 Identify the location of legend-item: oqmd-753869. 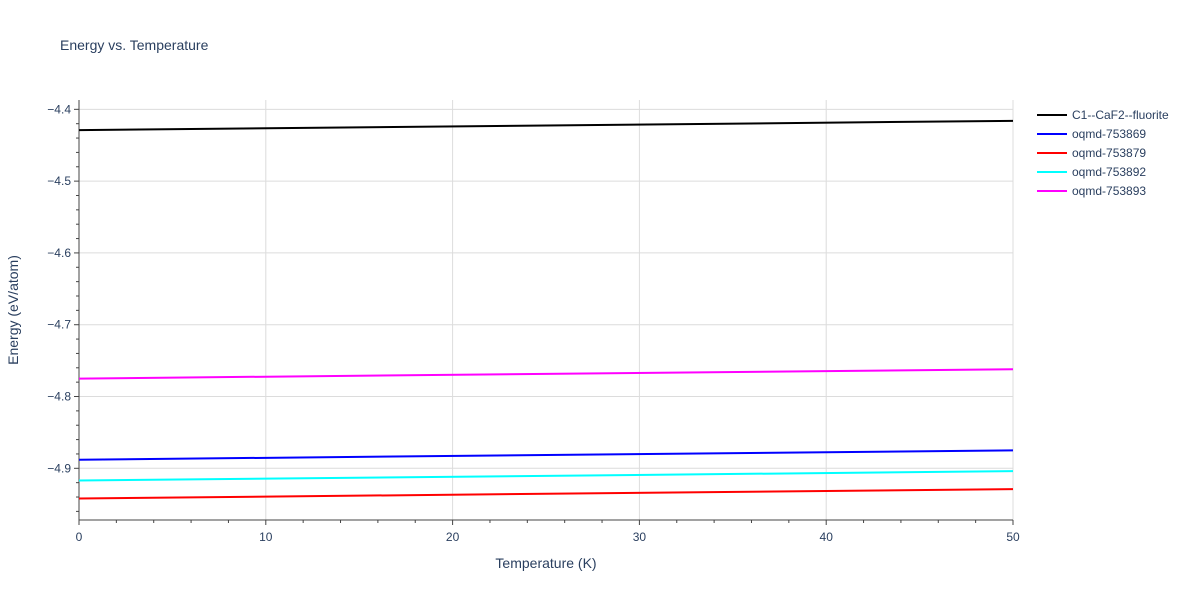
(1091, 134).